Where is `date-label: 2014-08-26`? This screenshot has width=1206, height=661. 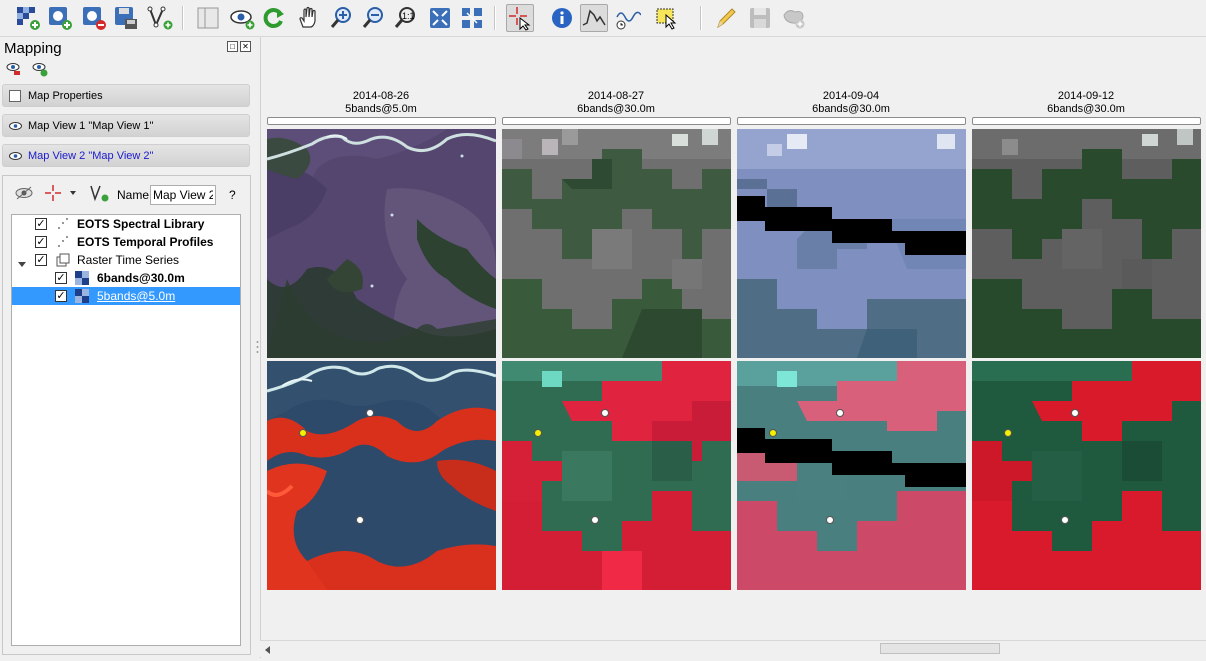
date-label: 2014-08-26 is located at coordinates (381, 96).